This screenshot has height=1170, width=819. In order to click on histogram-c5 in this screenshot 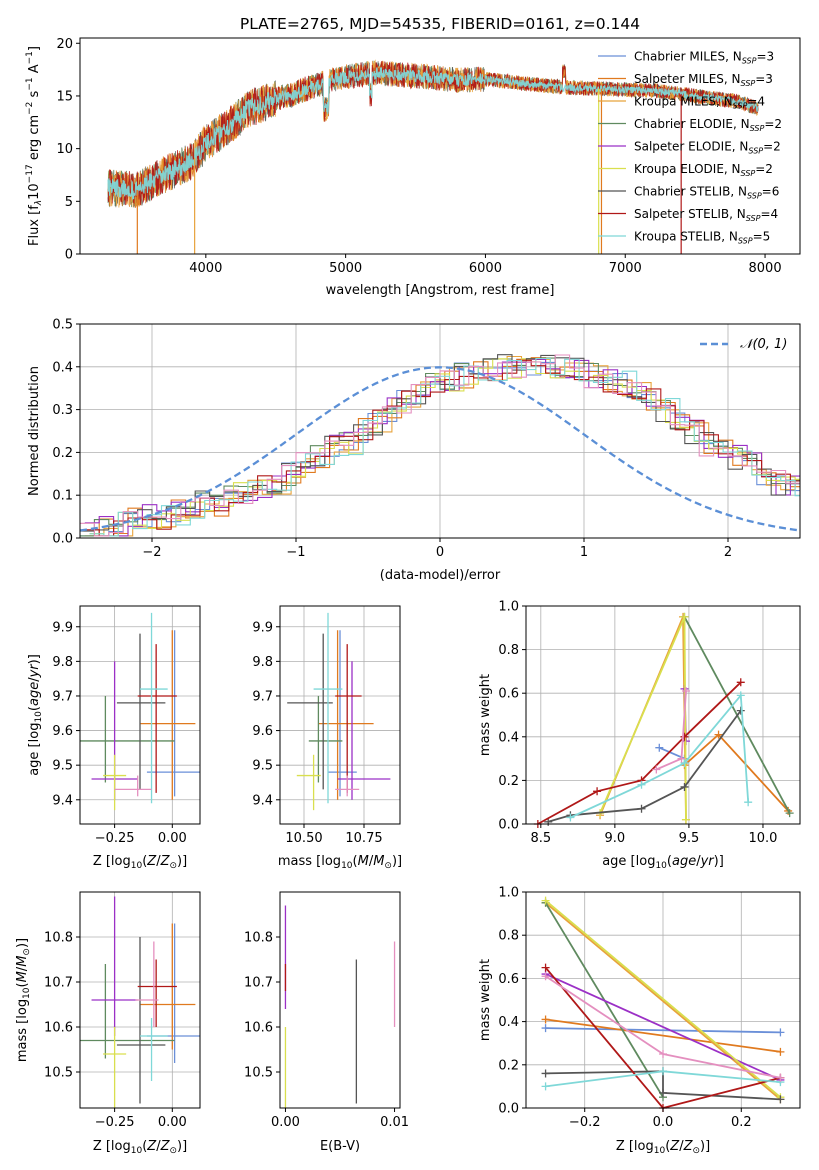, I will do `click(442, 447)`.